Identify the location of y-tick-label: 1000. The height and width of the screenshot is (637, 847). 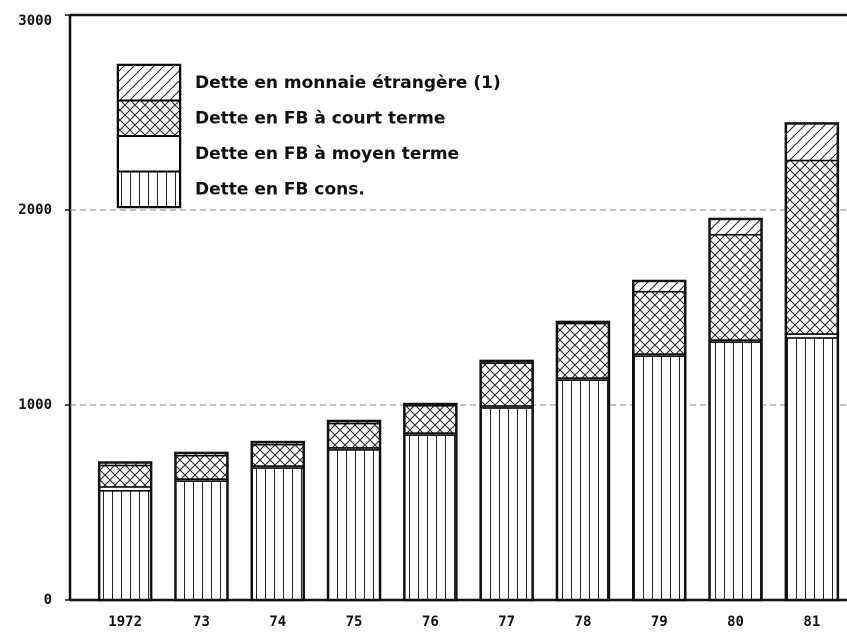
(35, 405).